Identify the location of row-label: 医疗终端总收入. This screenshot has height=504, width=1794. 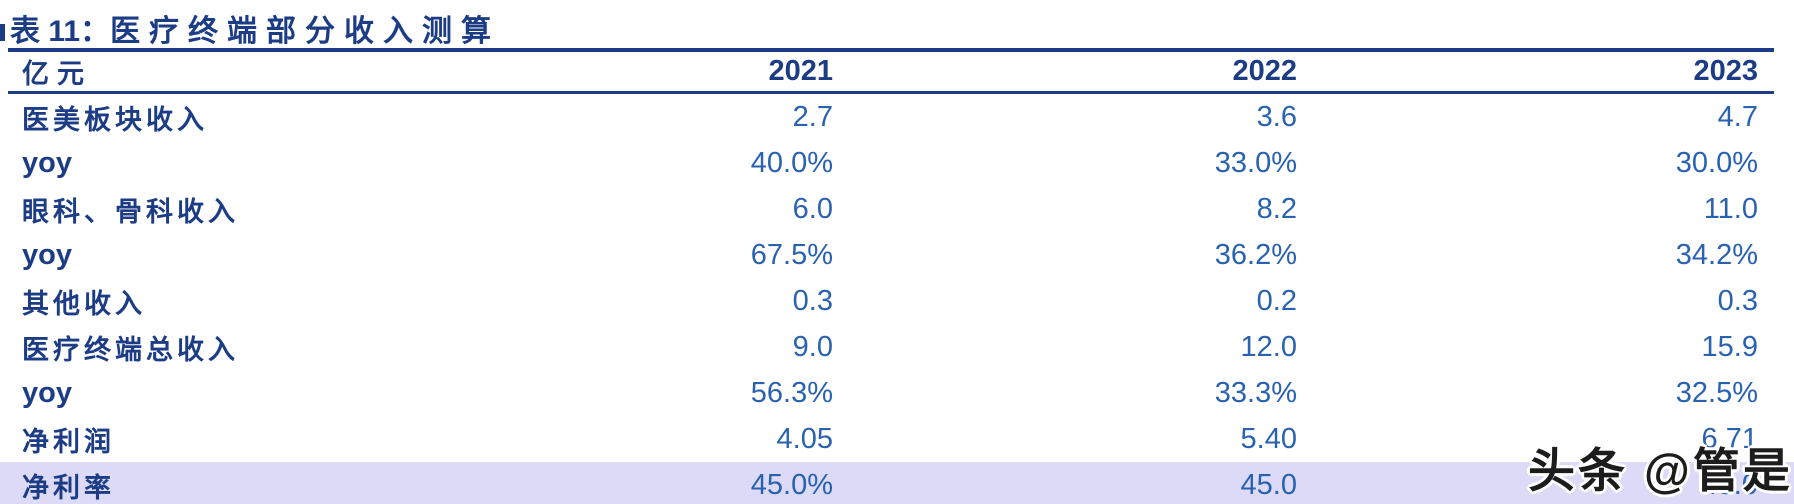
(130, 349).